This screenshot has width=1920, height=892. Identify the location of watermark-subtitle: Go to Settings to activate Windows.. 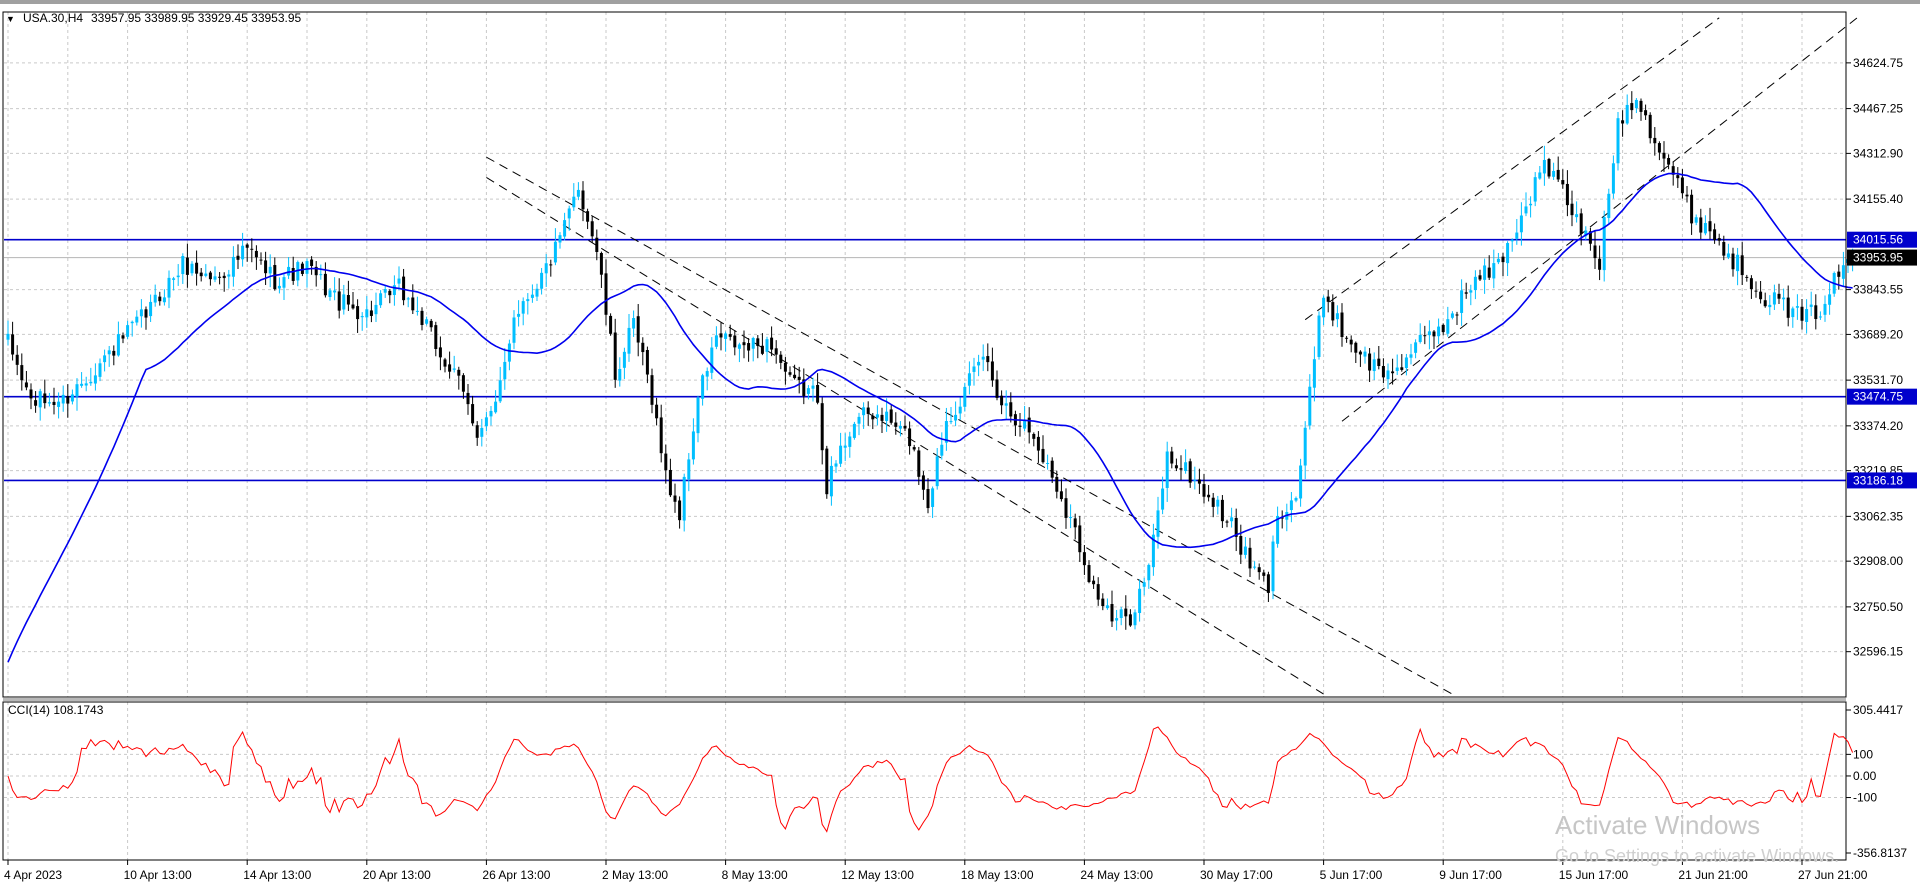
(1697, 856).